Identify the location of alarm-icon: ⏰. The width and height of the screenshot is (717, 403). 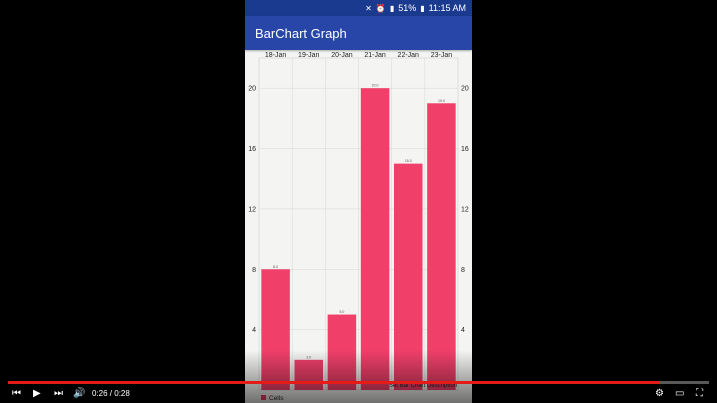
(380, 8).